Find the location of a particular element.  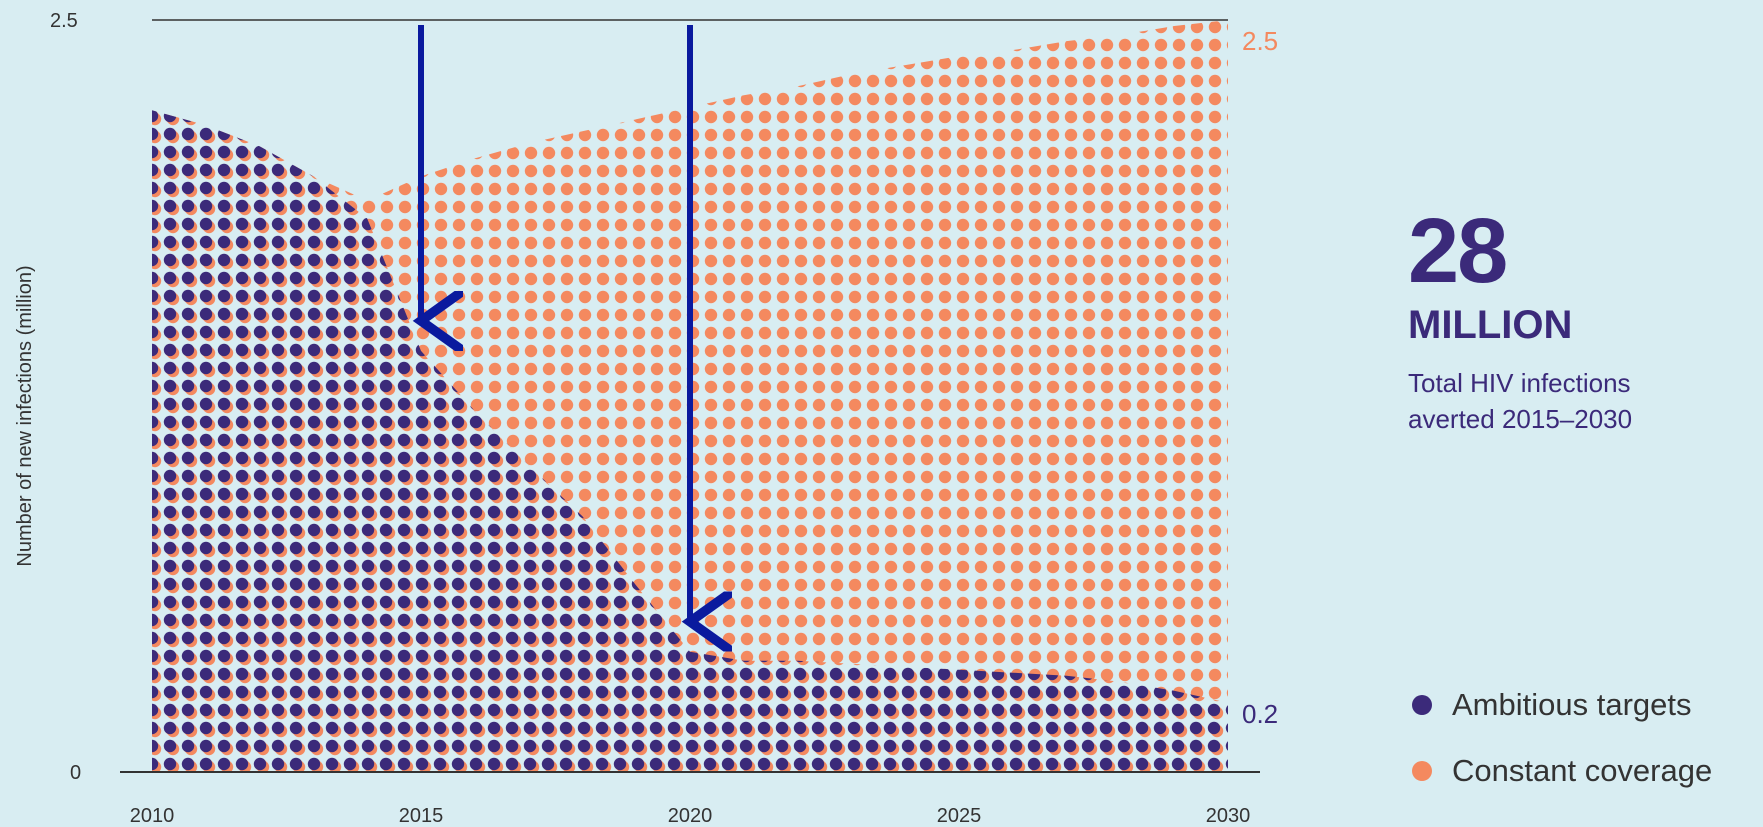

legend-item-ambitious: Ambitious targets is located at coordinates (1562, 705).